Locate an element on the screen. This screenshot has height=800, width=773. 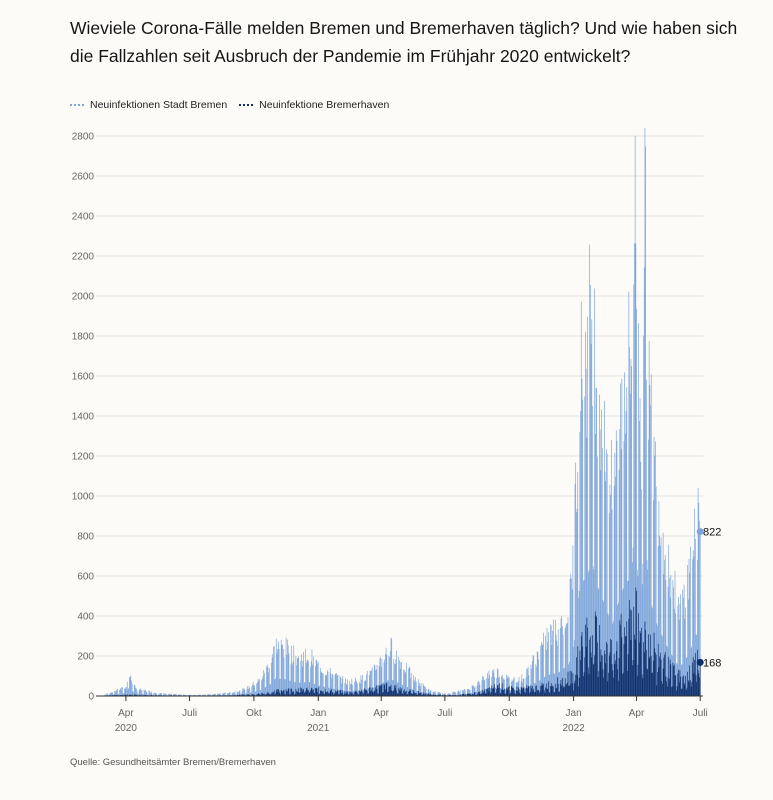
legend-item-bremerhaven: Neuinfektione Bremerhaven is located at coordinates (314, 105).